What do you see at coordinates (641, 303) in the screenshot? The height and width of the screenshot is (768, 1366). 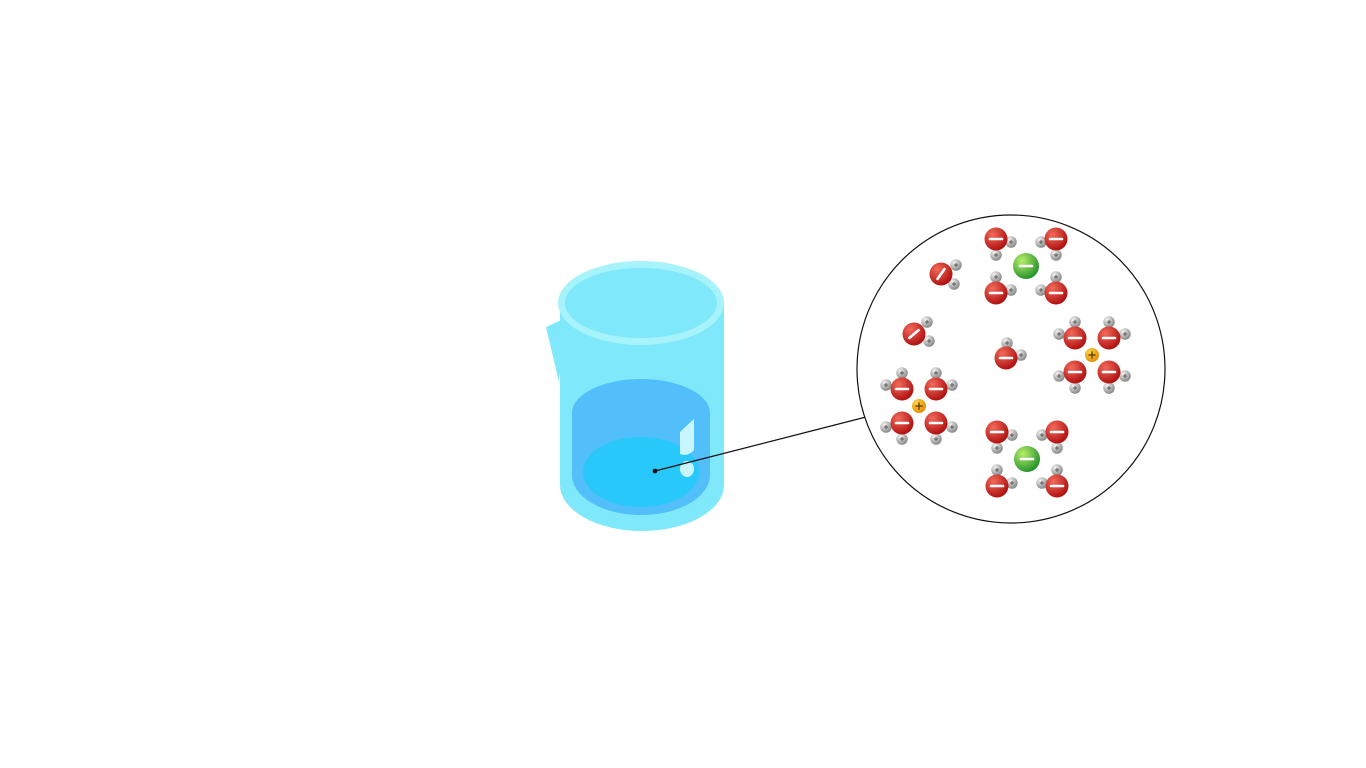 I see `beaker-opening` at bounding box center [641, 303].